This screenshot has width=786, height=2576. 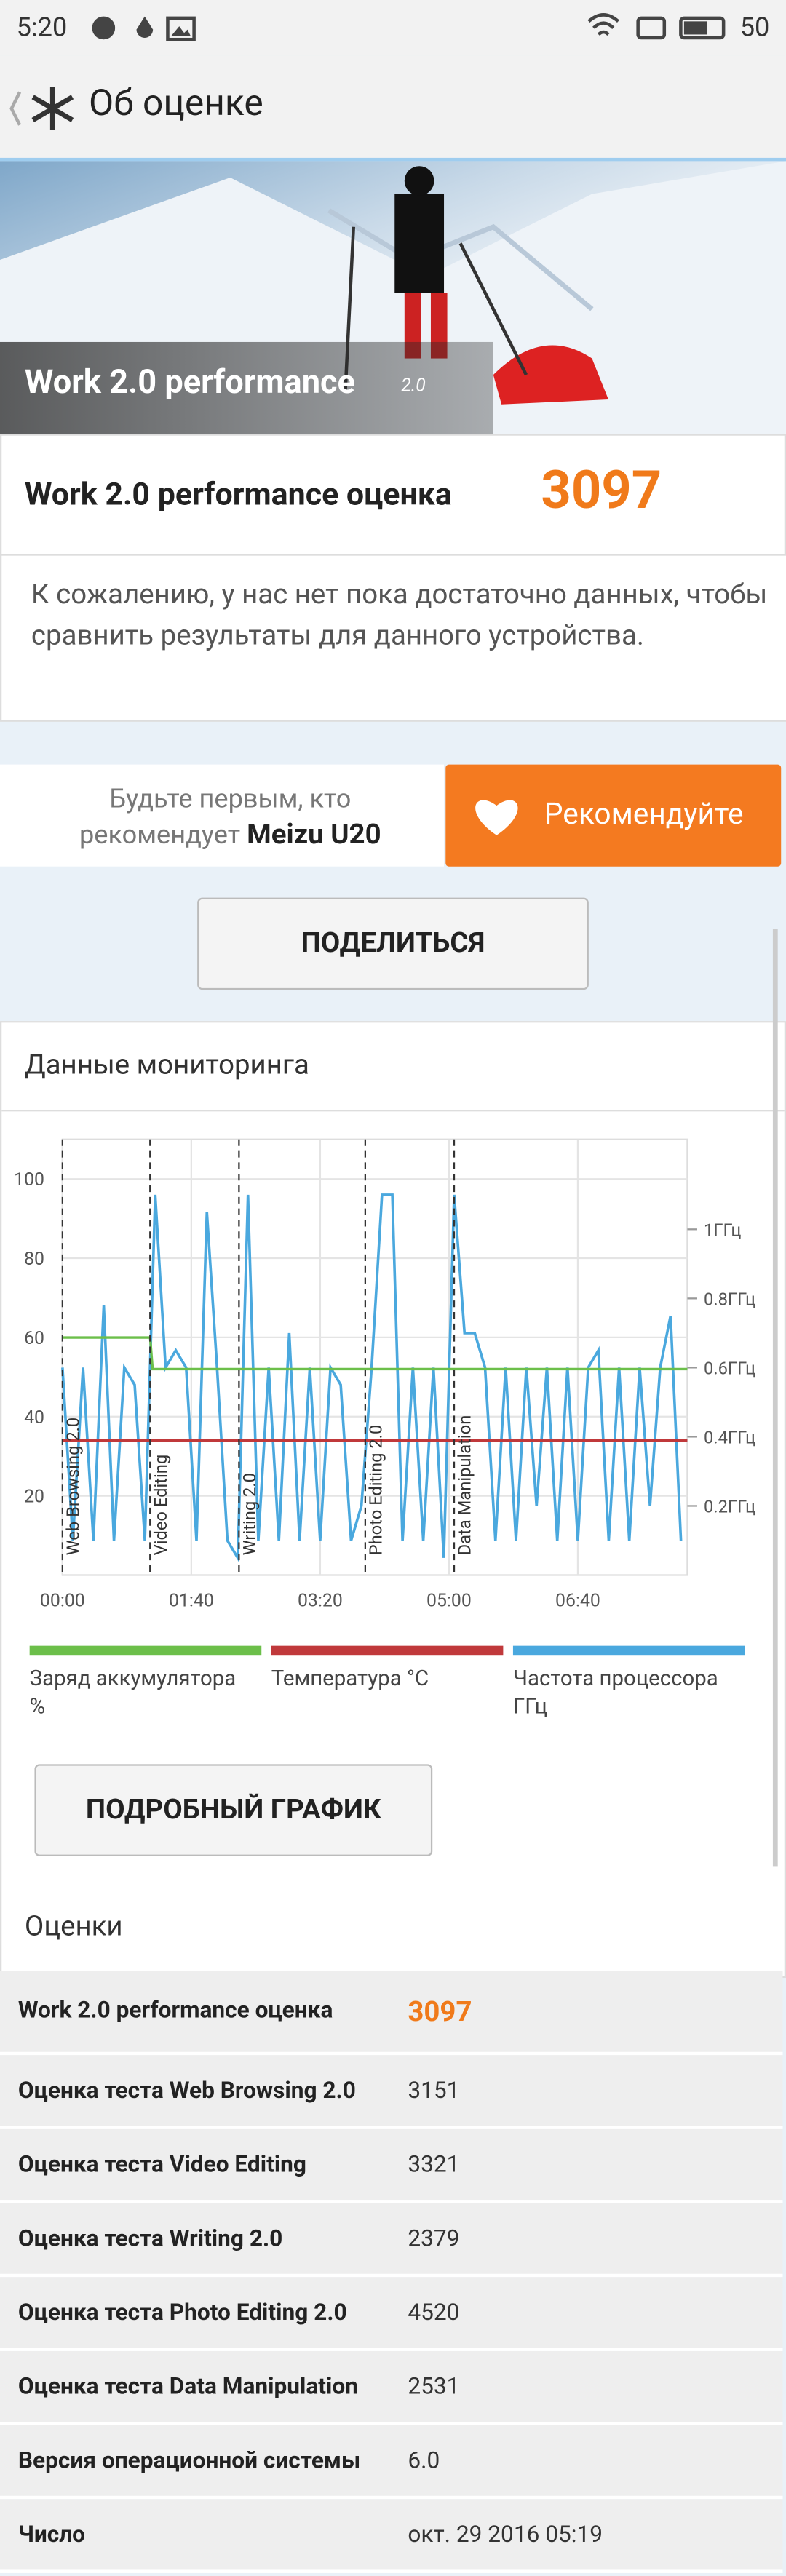 What do you see at coordinates (505, 2535) in the screenshot?
I see `row-value: окт. 29 2016 05:19` at bounding box center [505, 2535].